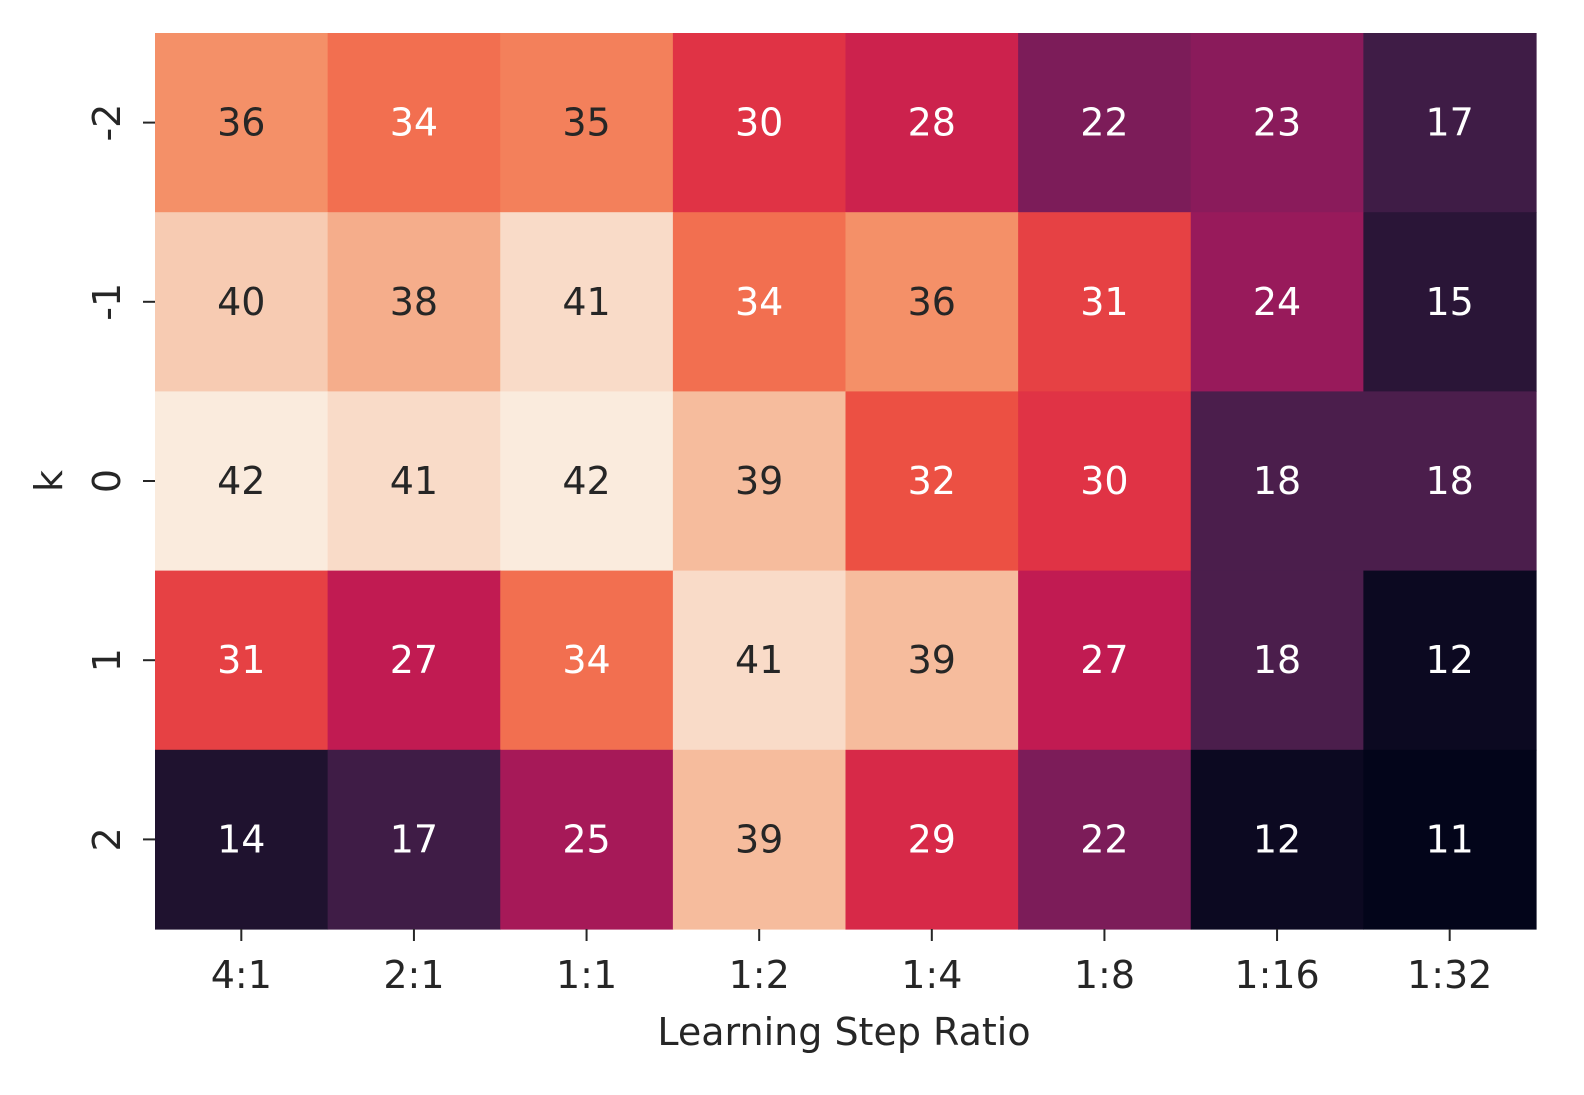 The width and height of the screenshot is (1584, 1095). What do you see at coordinates (49, 481) in the screenshot?
I see `y-axis-label: k` at bounding box center [49, 481].